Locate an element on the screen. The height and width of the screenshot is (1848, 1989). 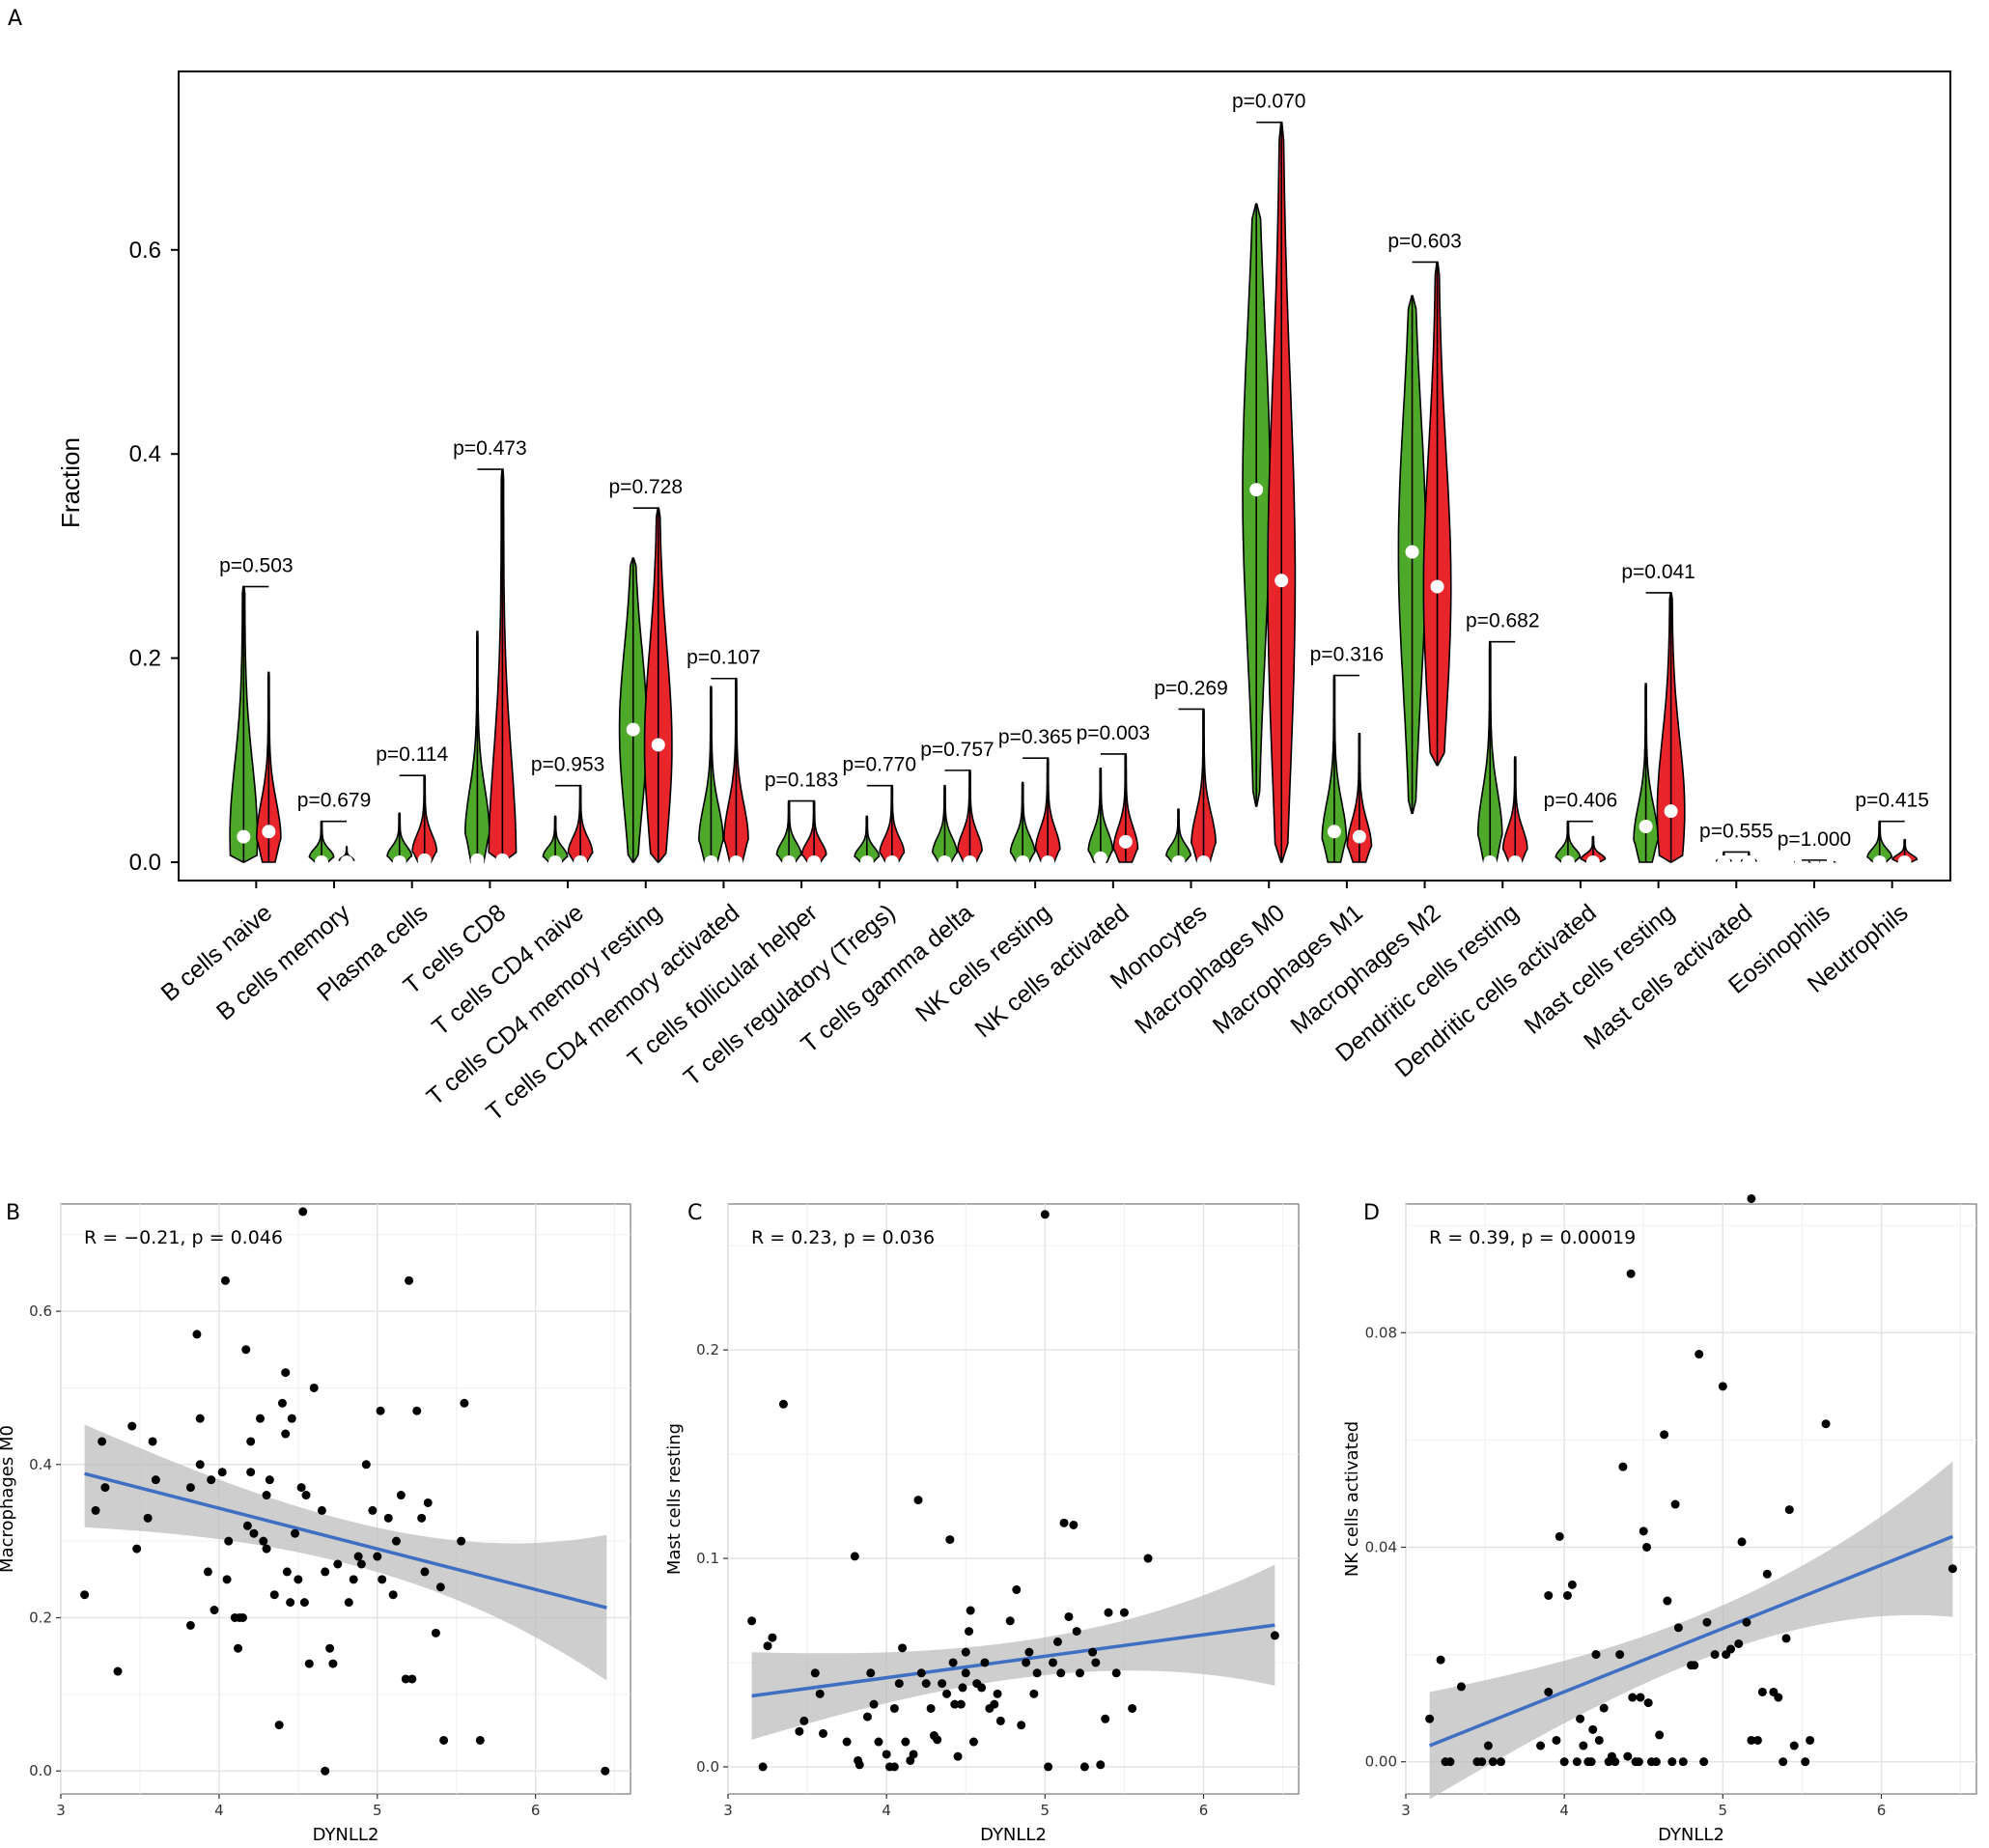
y-tick-label: 0.2 is located at coordinates (41, 1618).